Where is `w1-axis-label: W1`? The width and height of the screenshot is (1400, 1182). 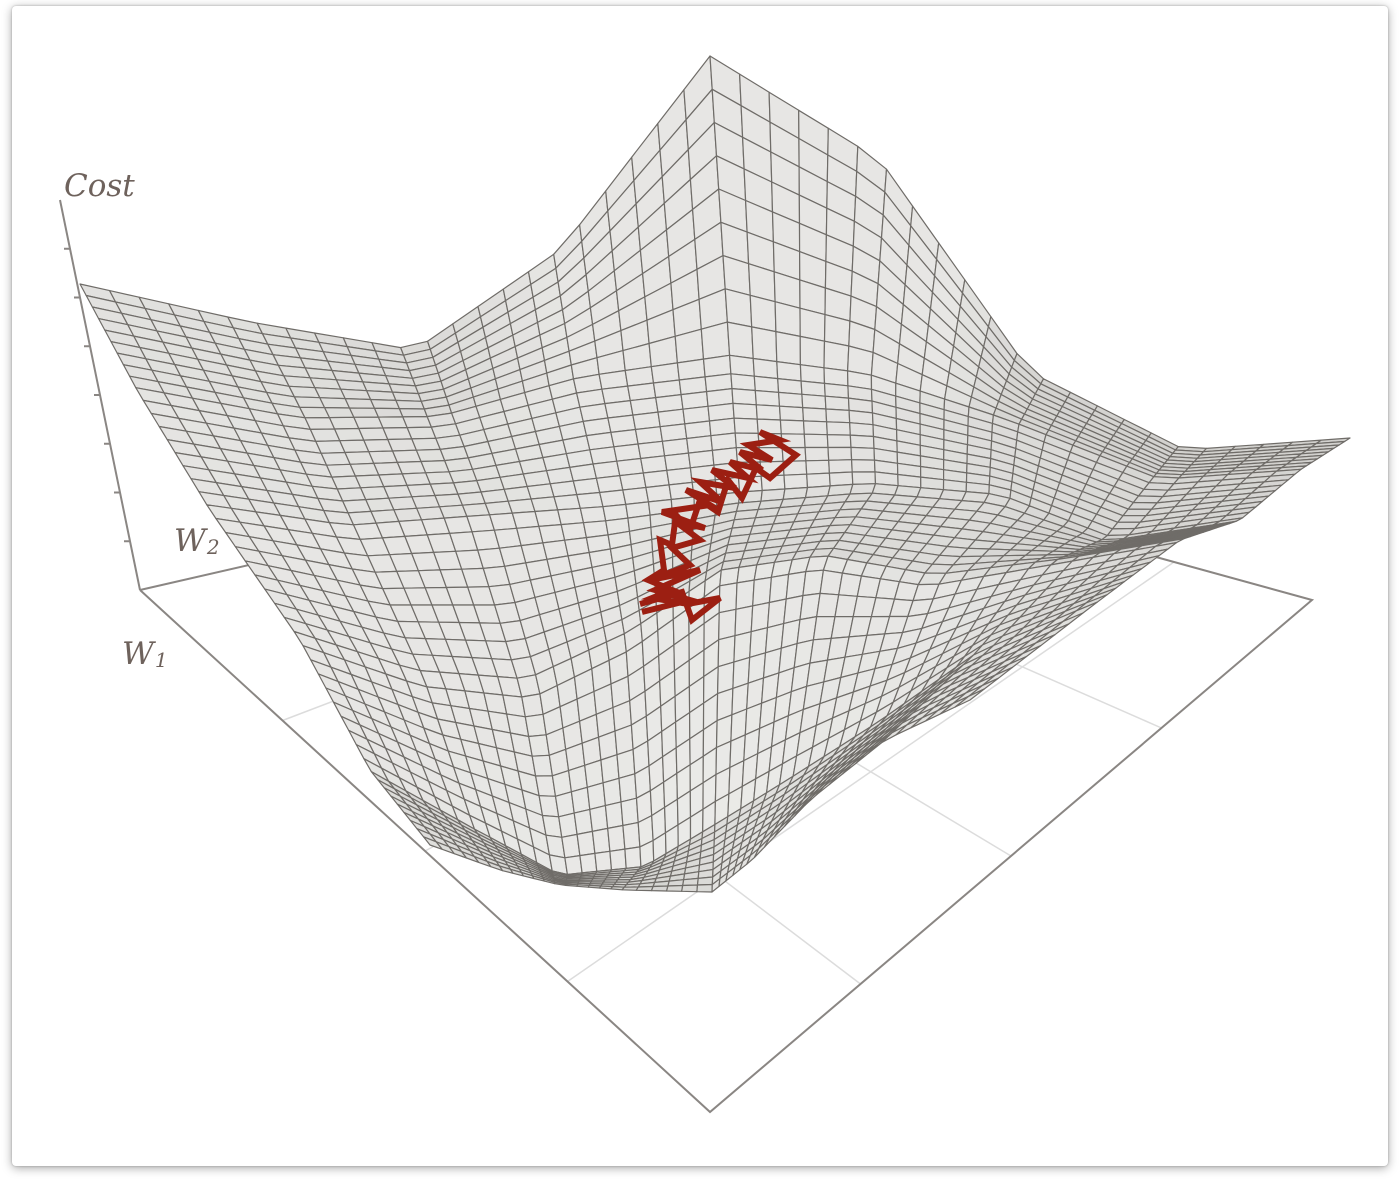
w1-axis-label: W1 is located at coordinates (145, 654).